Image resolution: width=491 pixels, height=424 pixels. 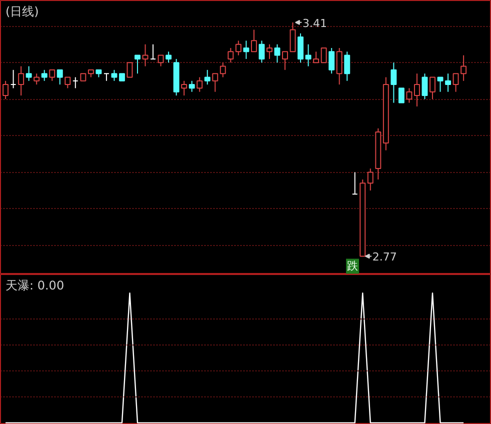 What do you see at coordinates (22, 11) in the screenshot?
I see `chart-title: (日线)` at bounding box center [22, 11].